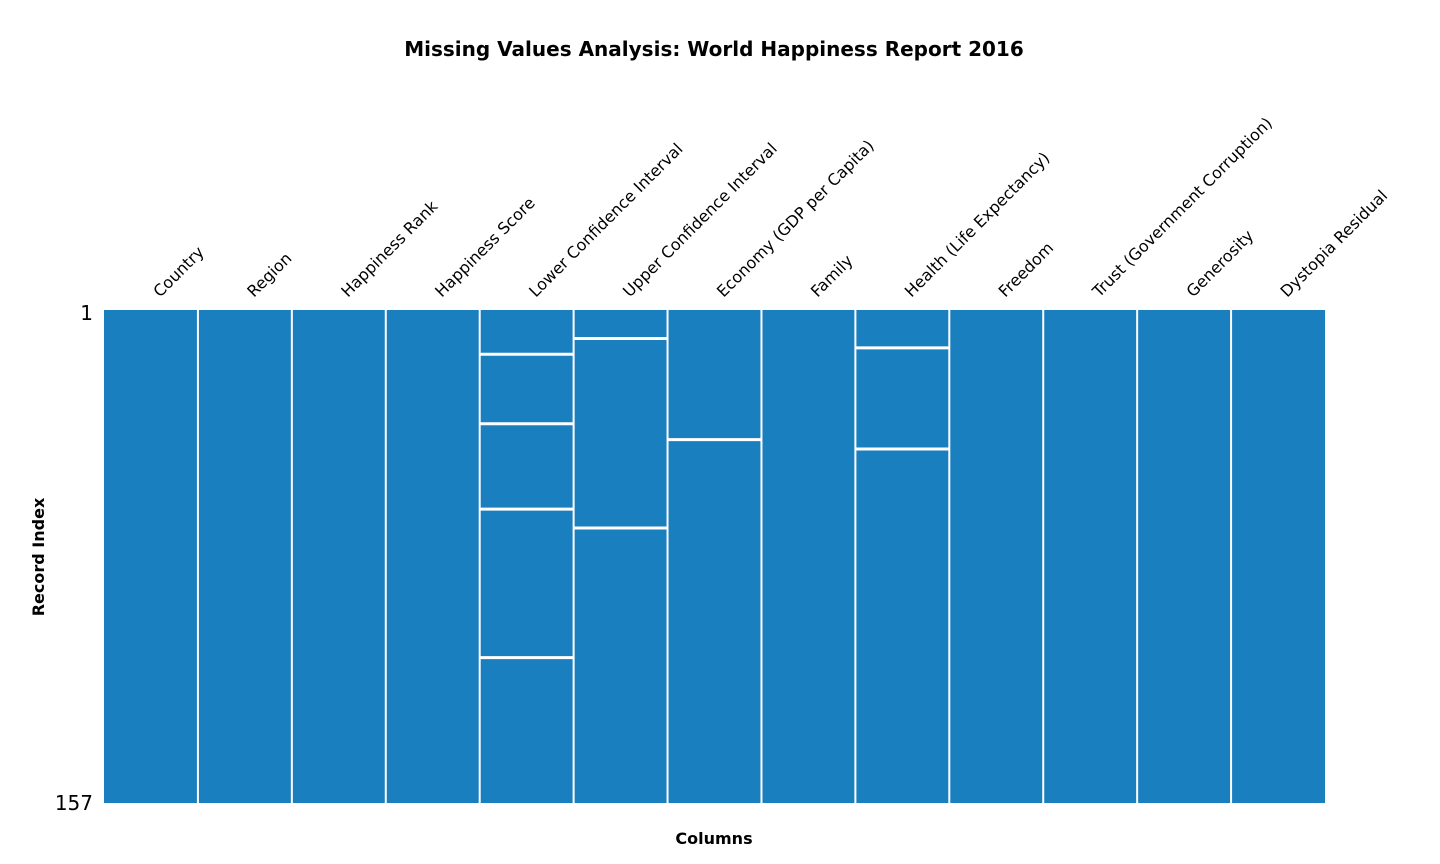 The image size is (1440, 864). Describe the element at coordinates (605, 219) in the screenshot. I see `column-label-5: Lower Confidence Interval` at that location.